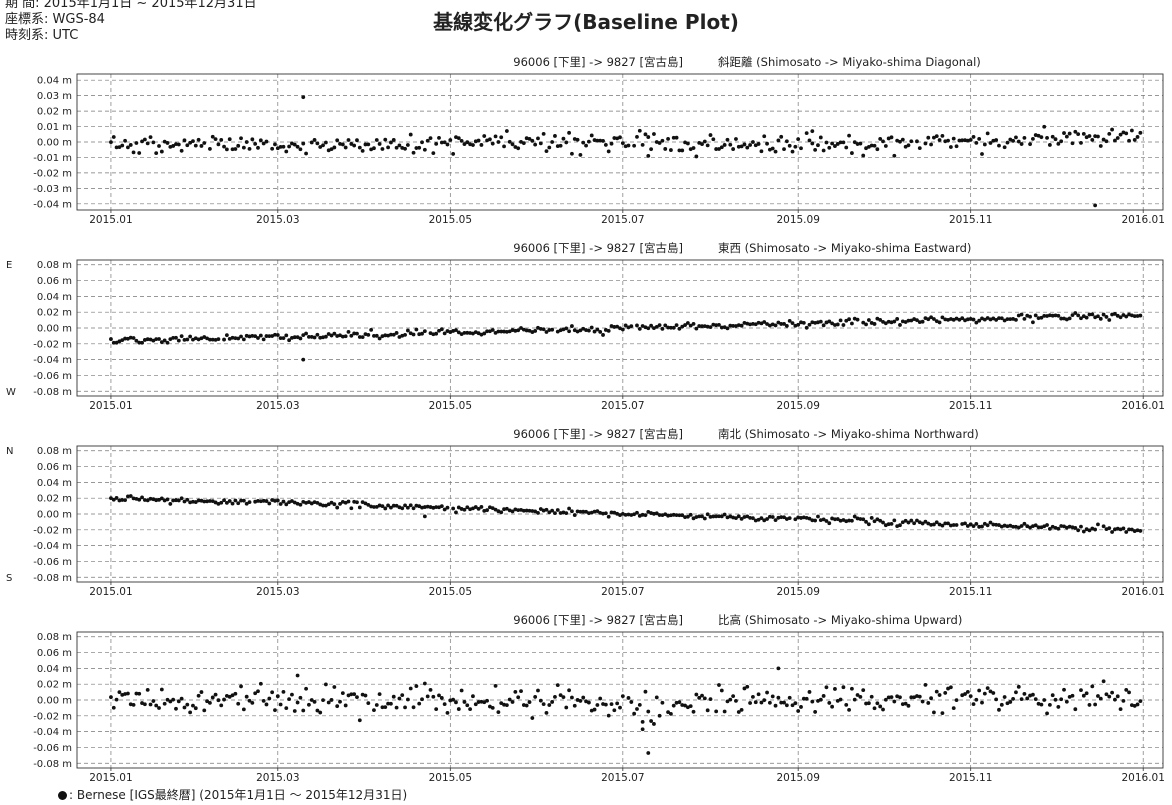 This screenshot has width=1172, height=805. What do you see at coordinates (970, 220) in the screenshot?
I see `x-tick-label: 2015.11` at bounding box center [970, 220].